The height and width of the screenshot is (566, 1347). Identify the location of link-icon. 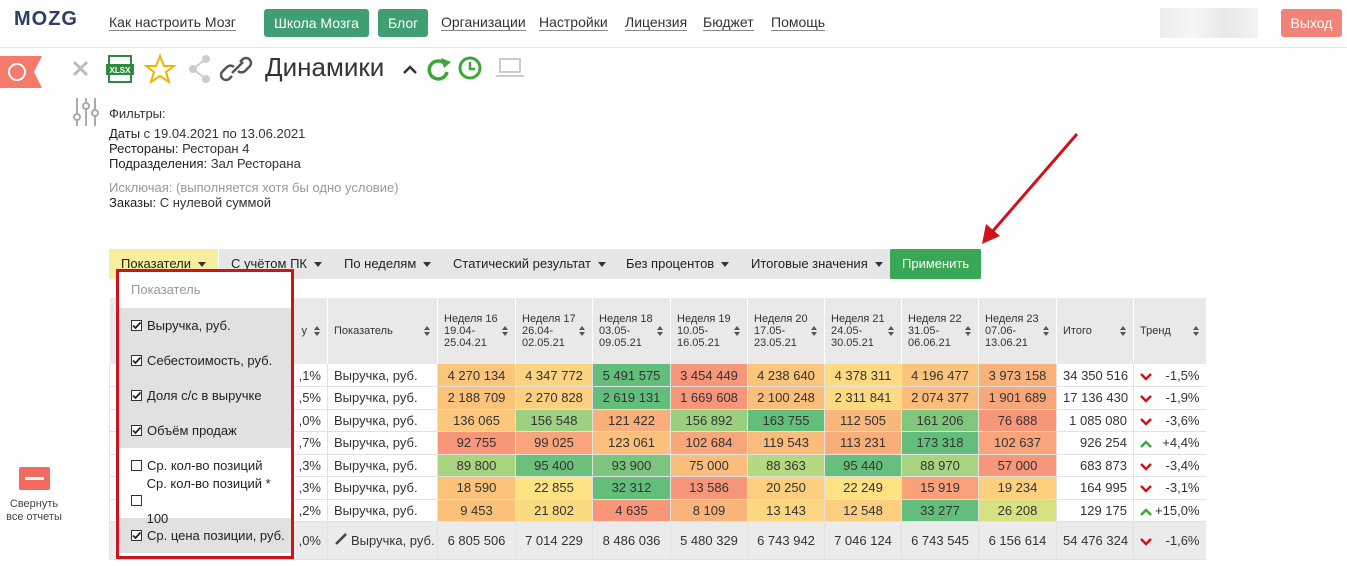
(236, 69).